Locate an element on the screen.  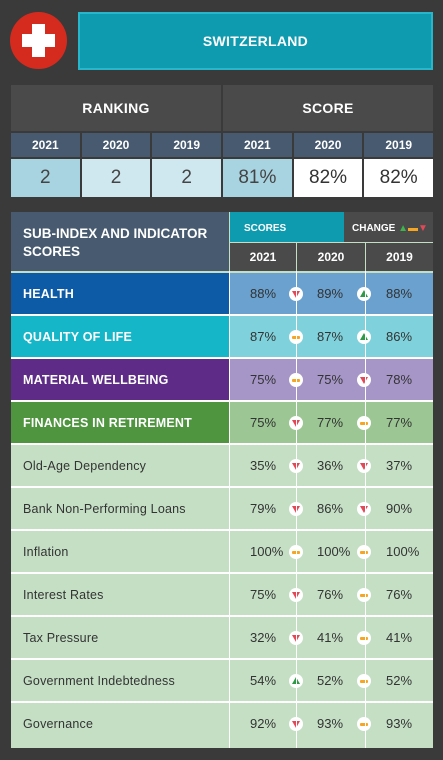
score-header: SCORE is located at coordinates (328, 108).